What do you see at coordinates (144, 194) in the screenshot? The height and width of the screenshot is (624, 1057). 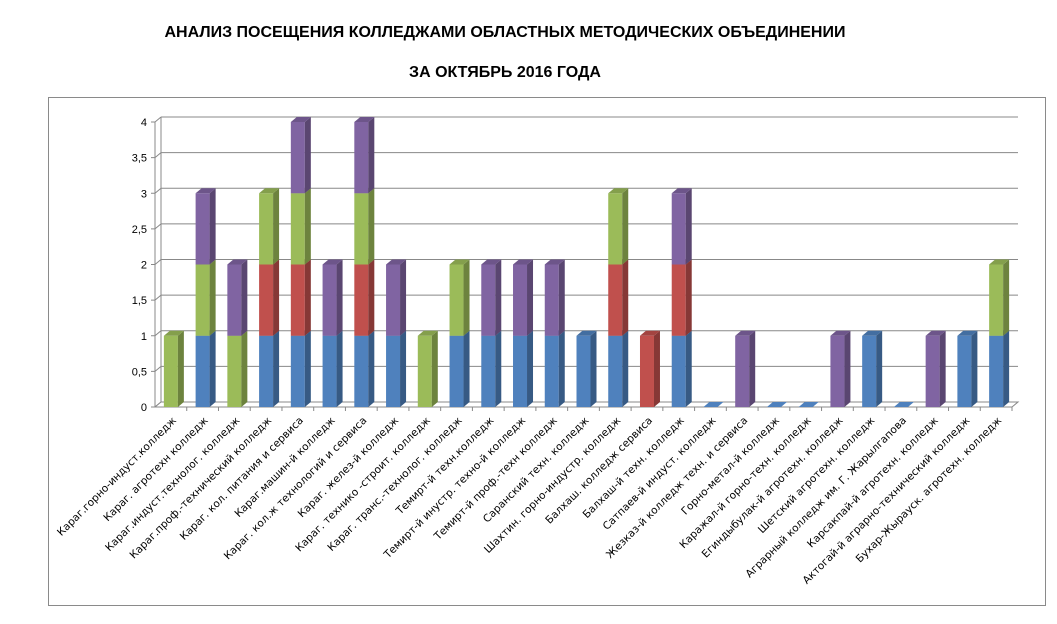 I see `y-tick-label: 3` at bounding box center [144, 194].